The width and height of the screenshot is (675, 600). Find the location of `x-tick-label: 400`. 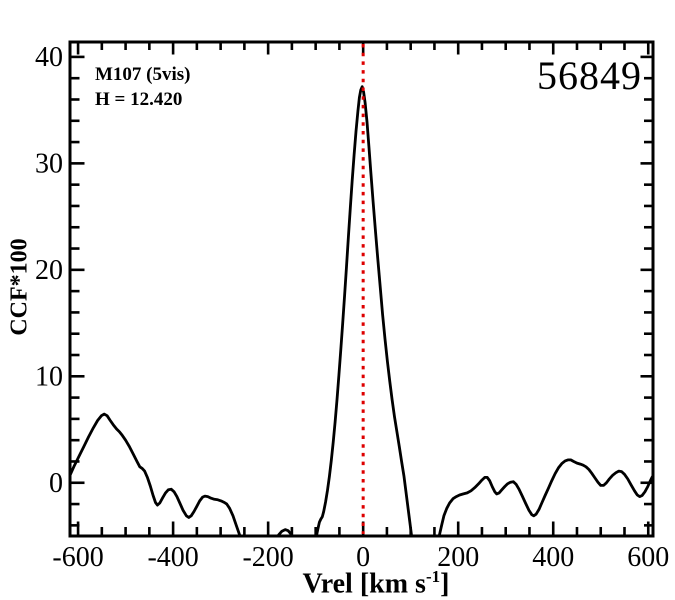

x-tick-label: 400 is located at coordinates (553, 557).